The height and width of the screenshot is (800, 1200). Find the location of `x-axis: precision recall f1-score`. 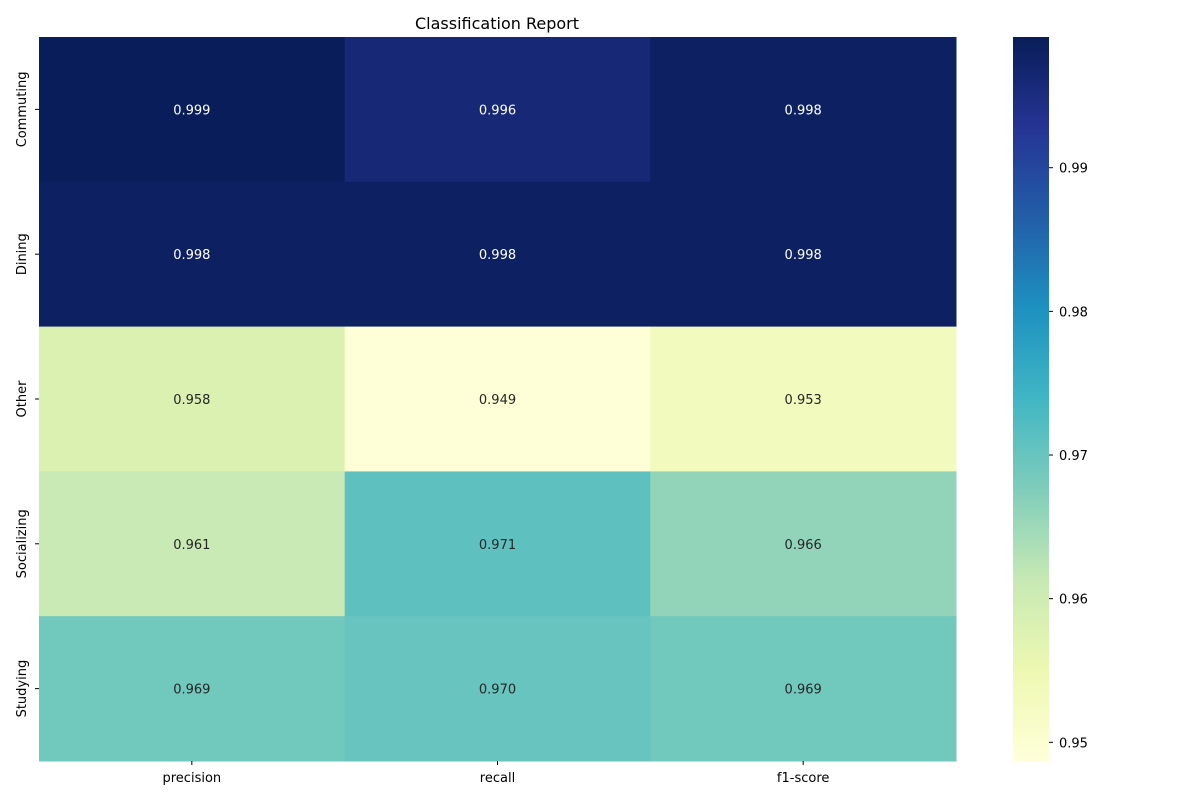

x-axis: precision recall f1-score is located at coordinates (496, 773).